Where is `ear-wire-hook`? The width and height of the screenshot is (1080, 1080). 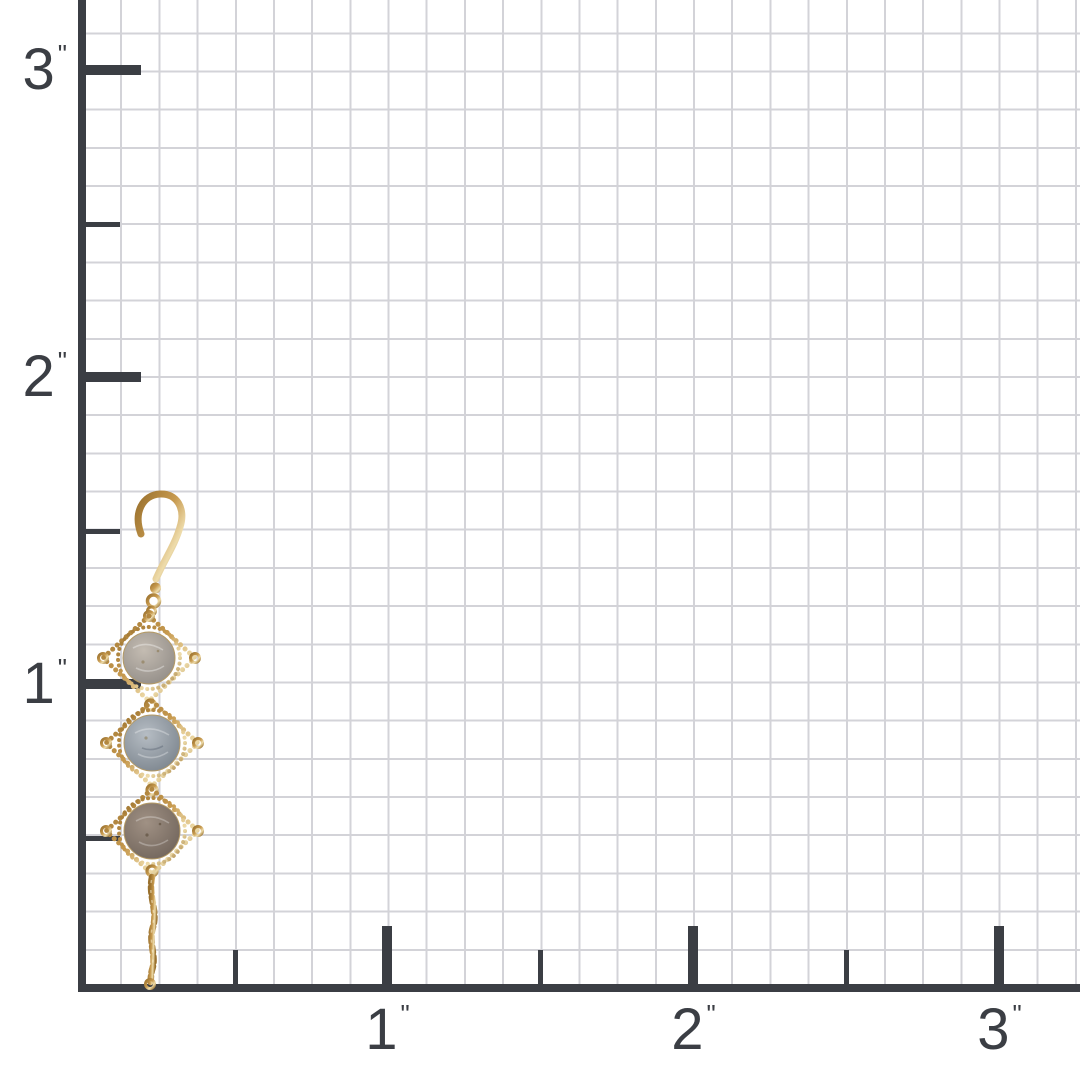
ear-wire-hook is located at coordinates (160, 536).